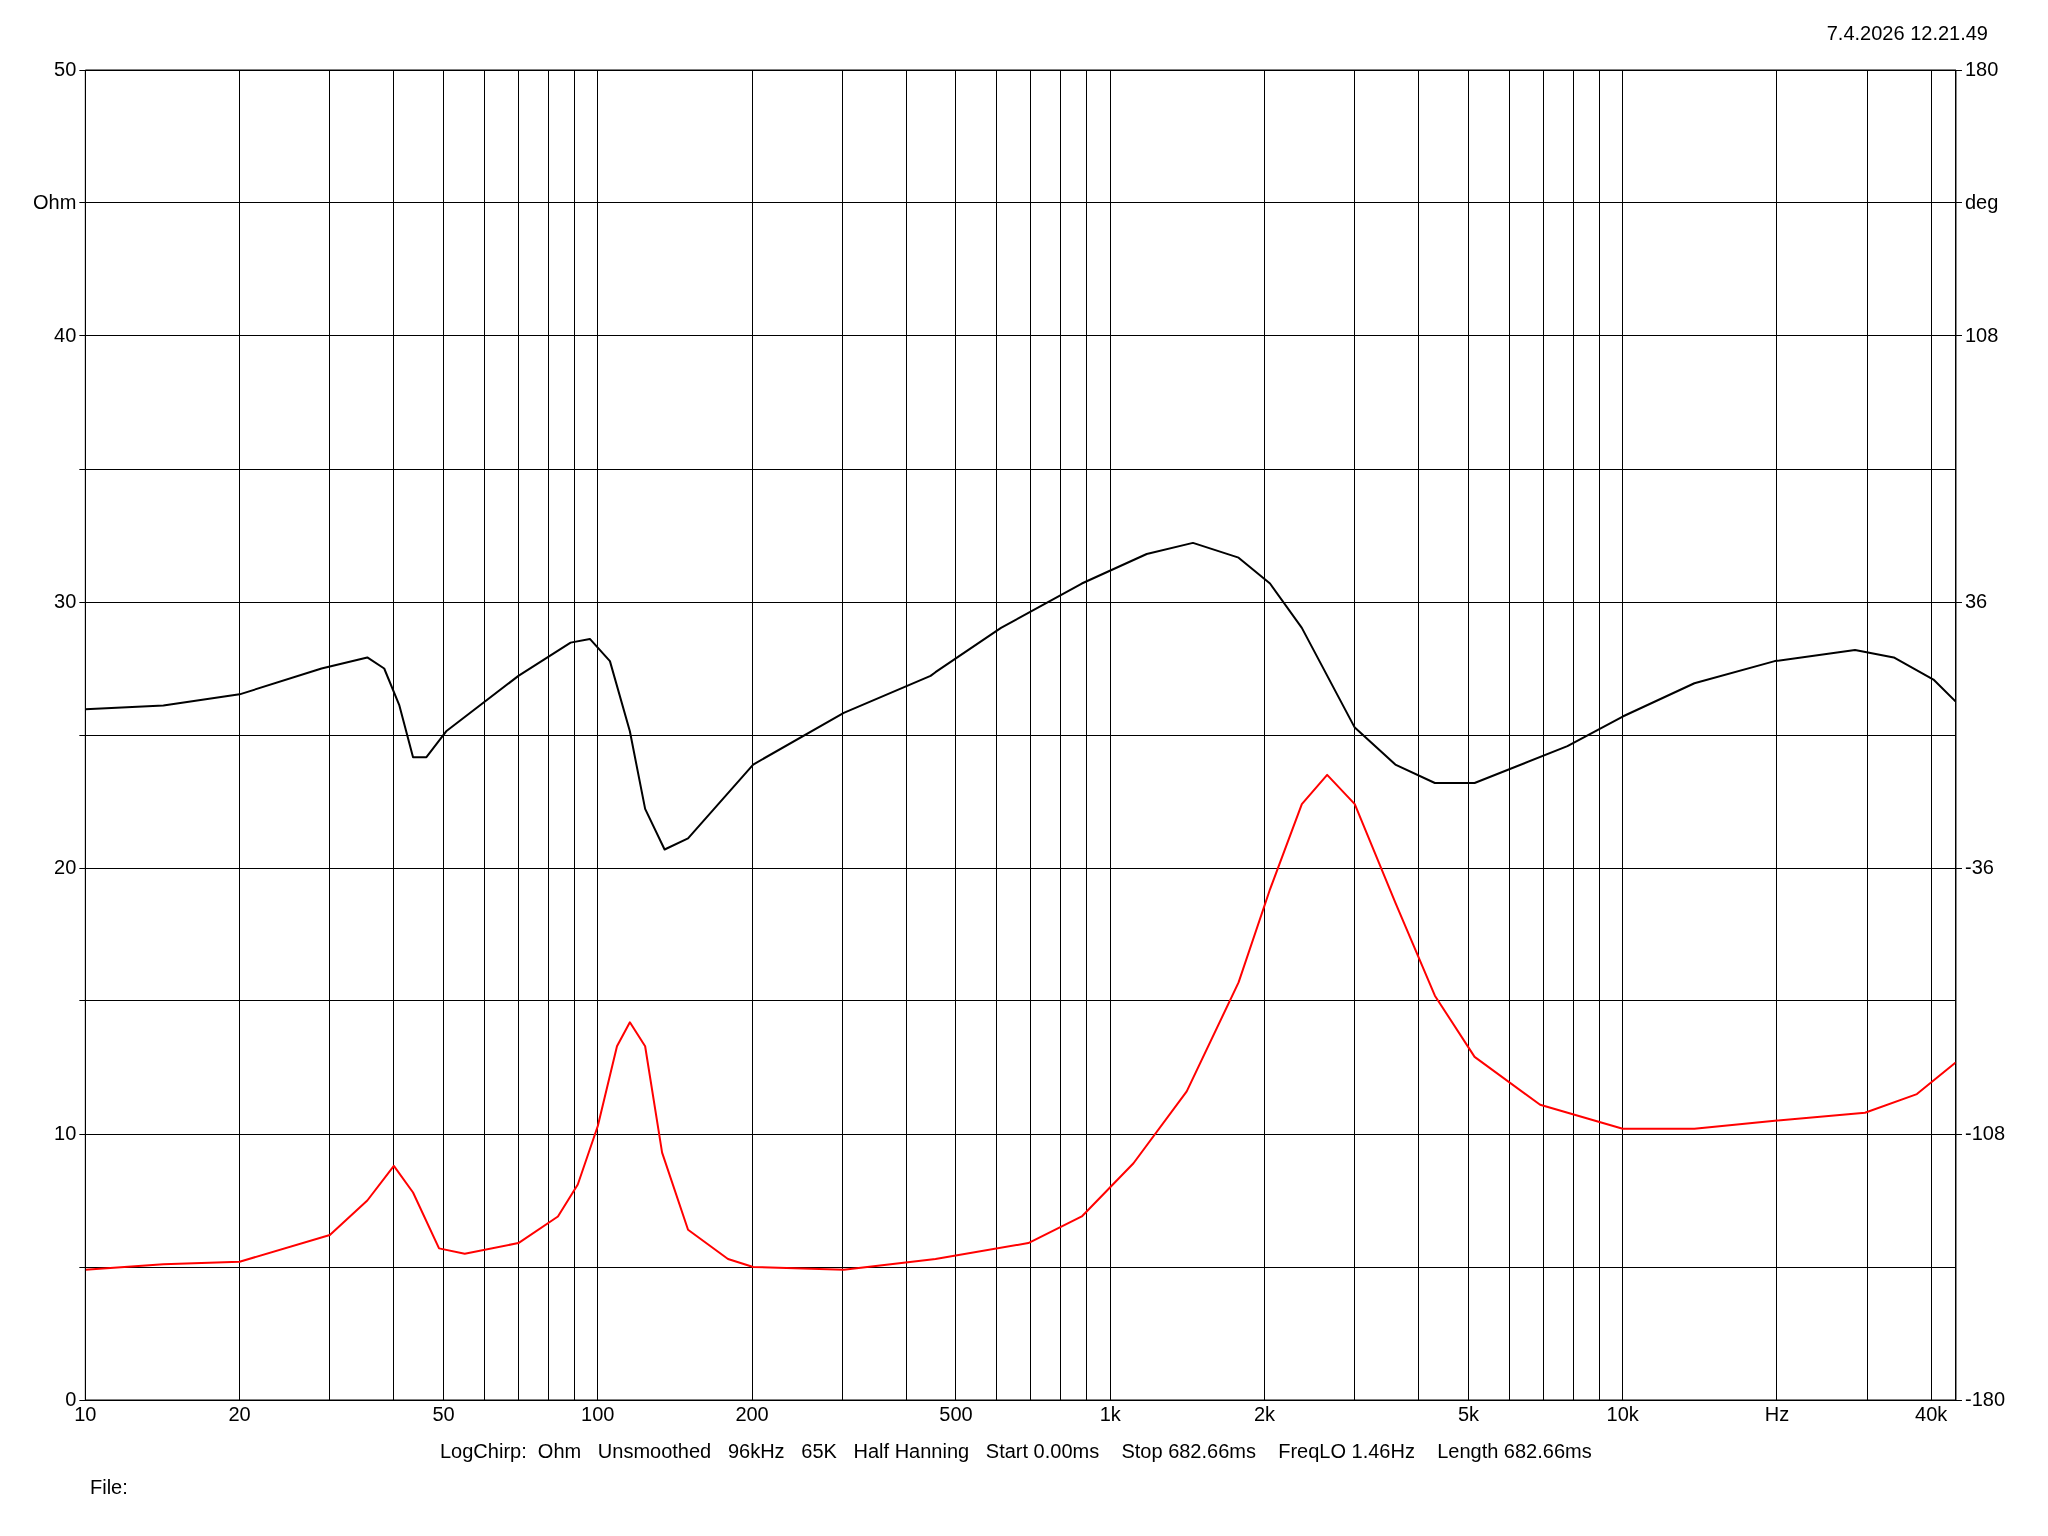 This screenshot has height=1536, width=2048. What do you see at coordinates (109, 1487) in the screenshot?
I see `text: File:` at bounding box center [109, 1487].